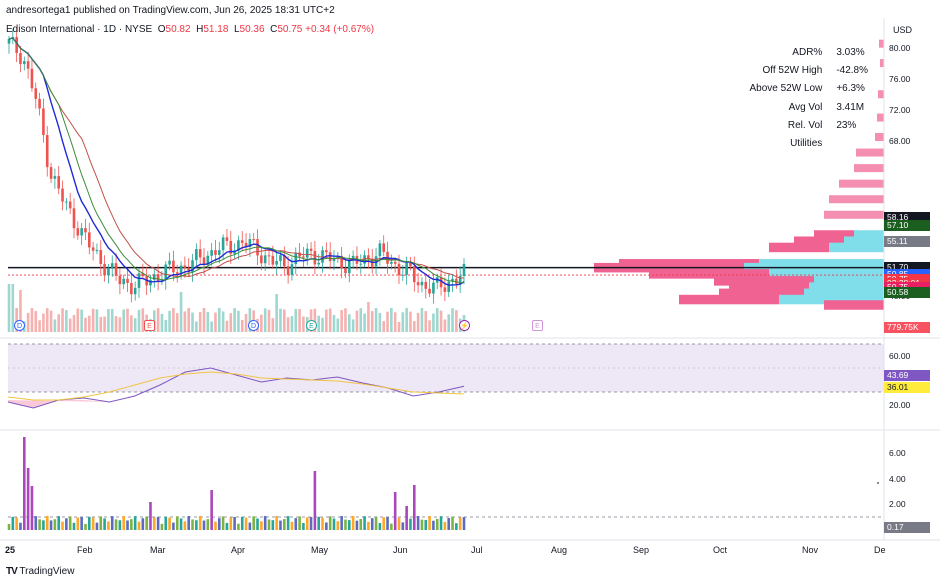  I want to click on price-tag: 57.10, so click(907, 226).